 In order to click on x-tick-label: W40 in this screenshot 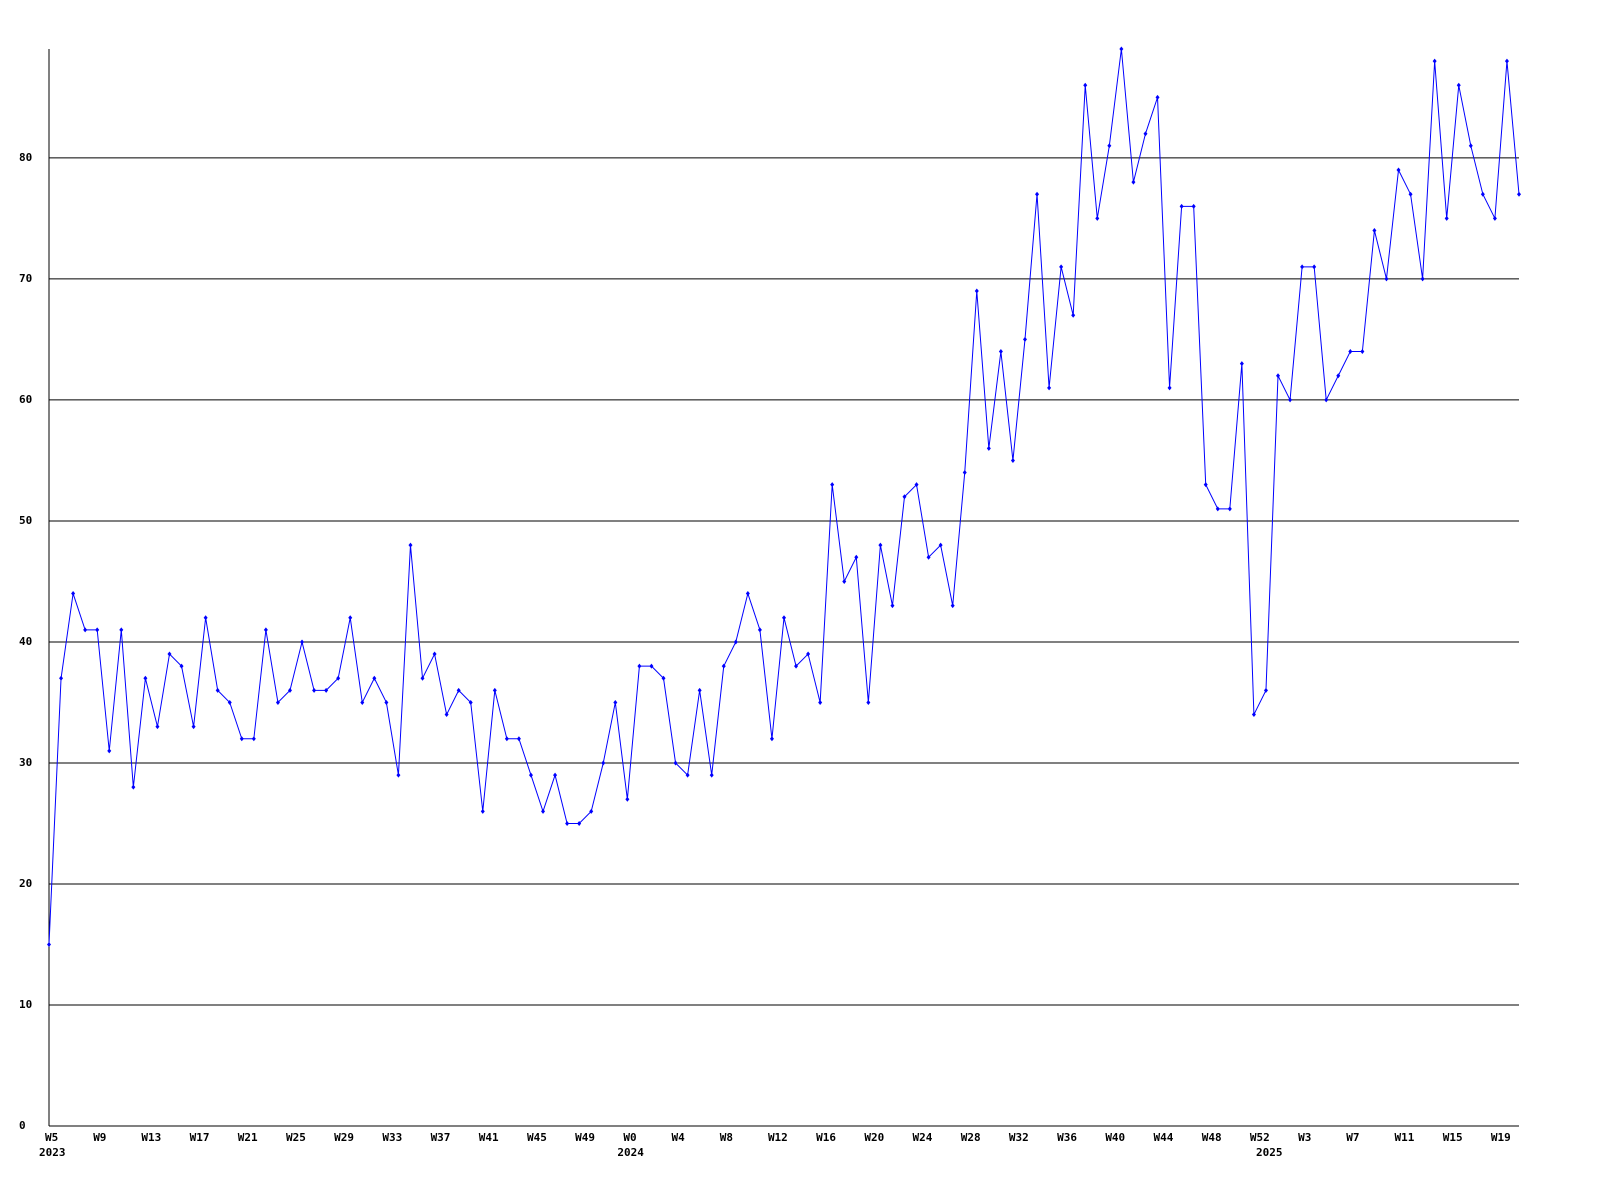, I will do `click(1115, 1137)`.